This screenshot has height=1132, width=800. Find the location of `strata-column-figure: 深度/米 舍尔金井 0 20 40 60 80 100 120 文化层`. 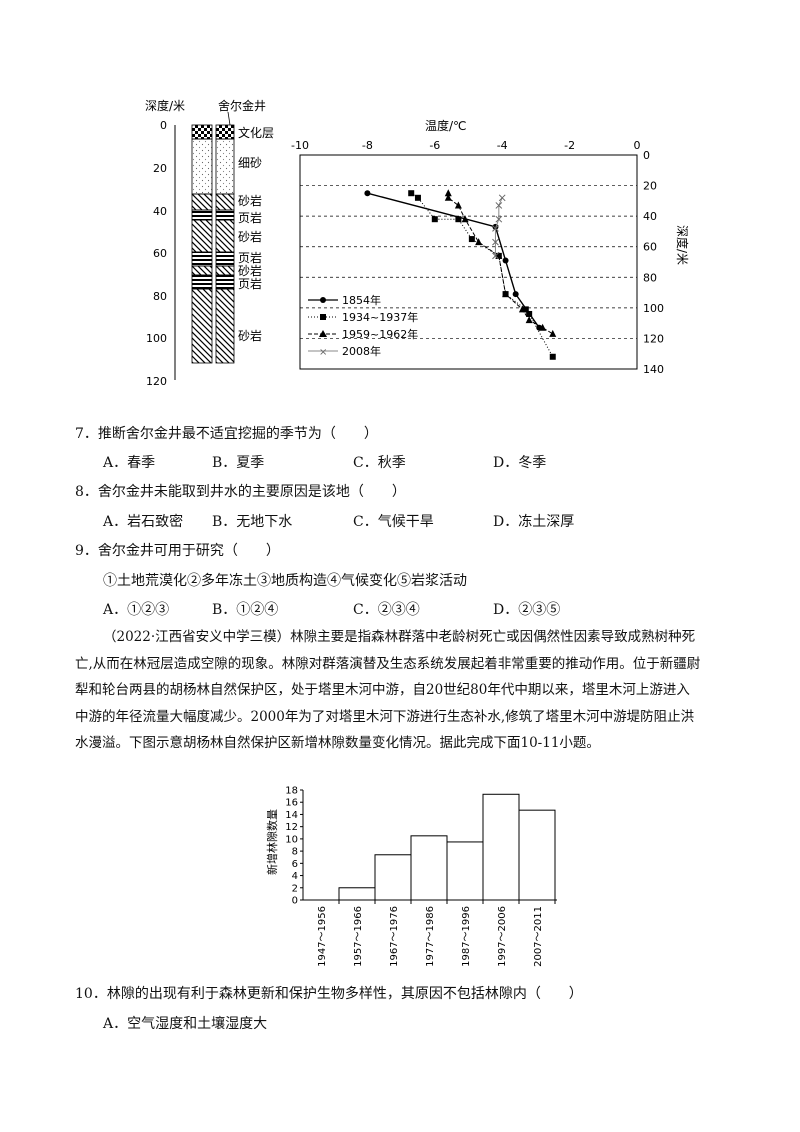

strata-column-figure: 深度/米 舍尔金井 0 20 40 60 80 100 120 文化层 is located at coordinates (209, 241).